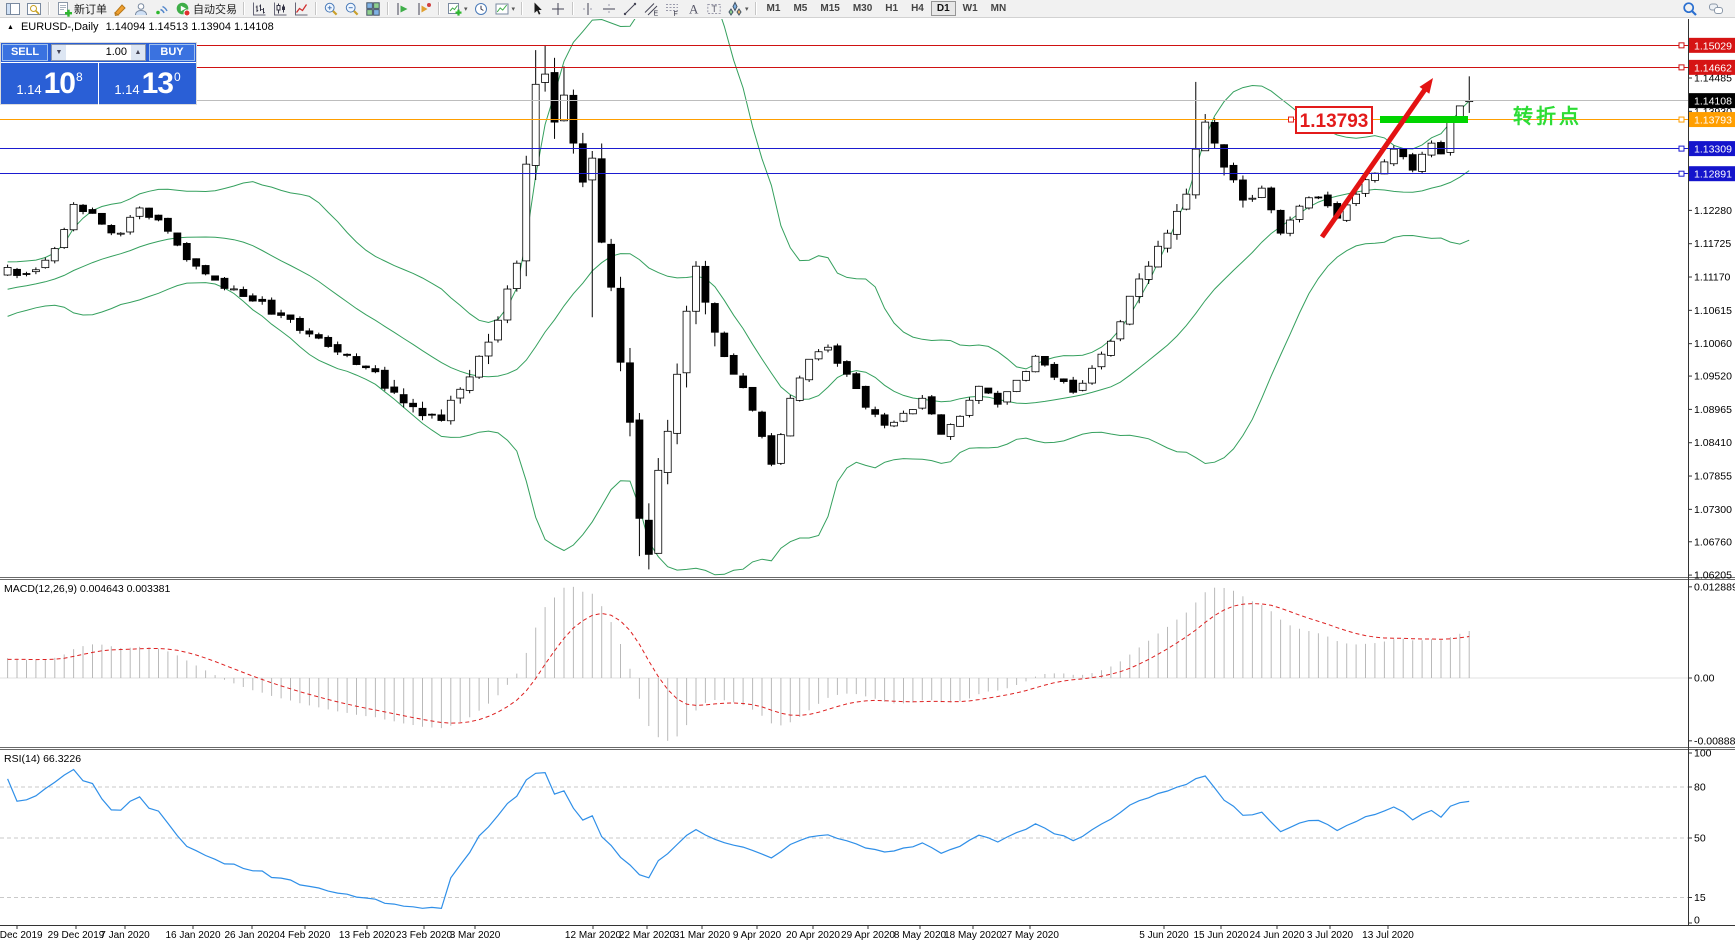 The image size is (1735, 942). Describe the element at coordinates (34, 9) in the screenshot. I see `market-preview-button` at that location.